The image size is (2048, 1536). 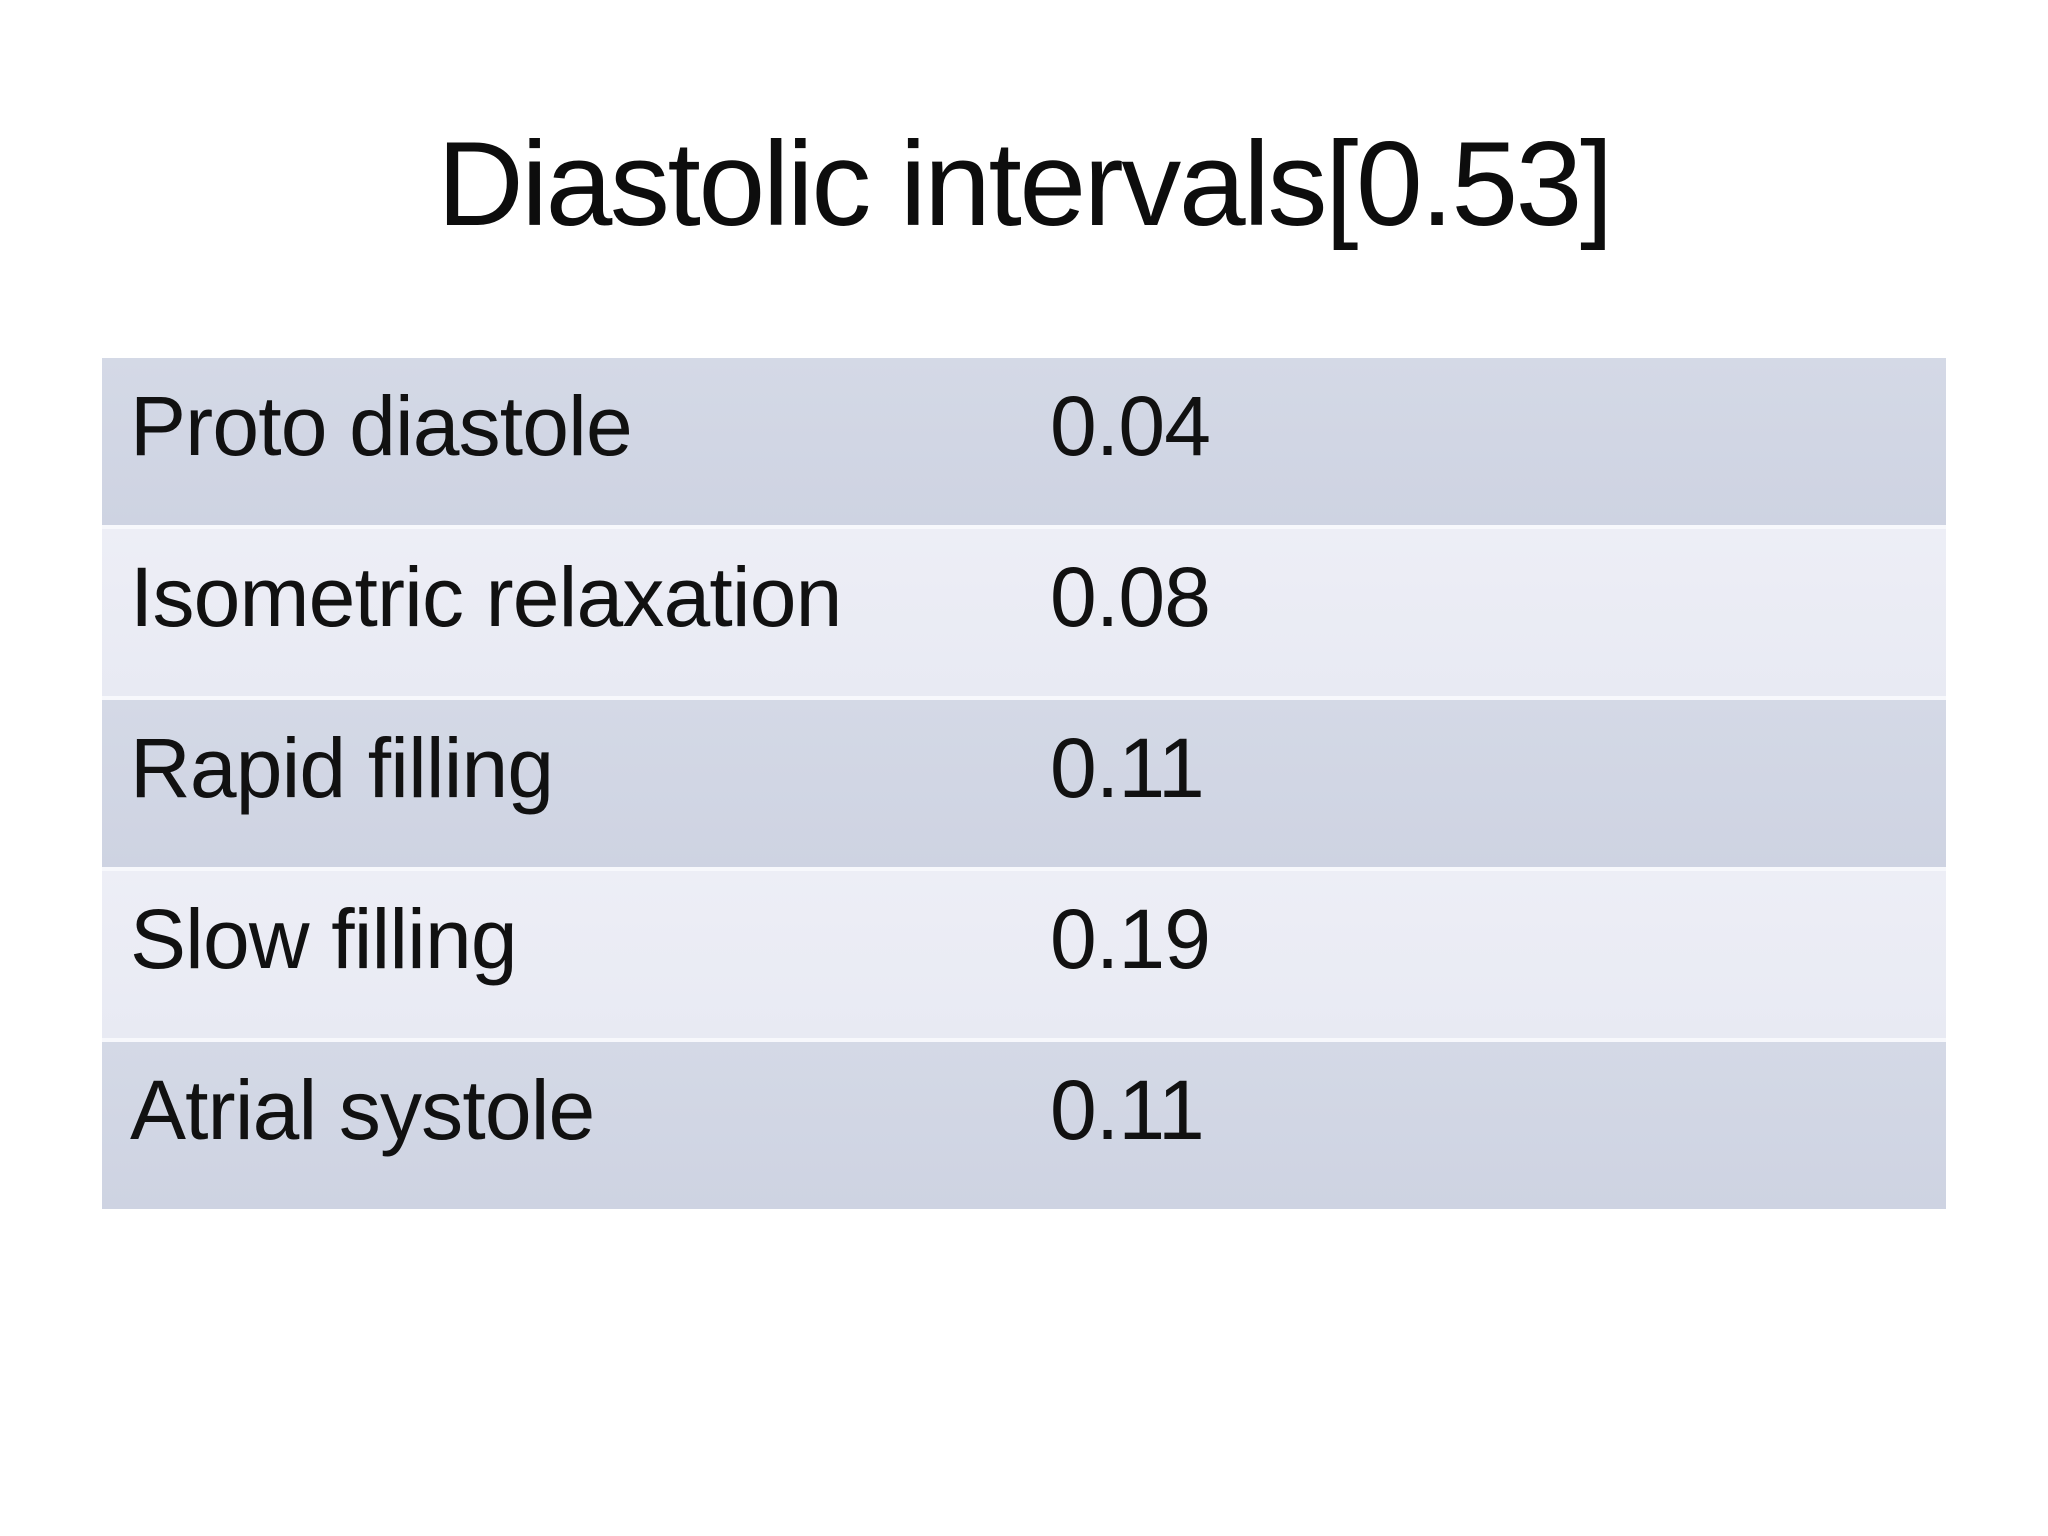 I want to click on interval-name-cell: Slow filling, so click(x=324, y=939).